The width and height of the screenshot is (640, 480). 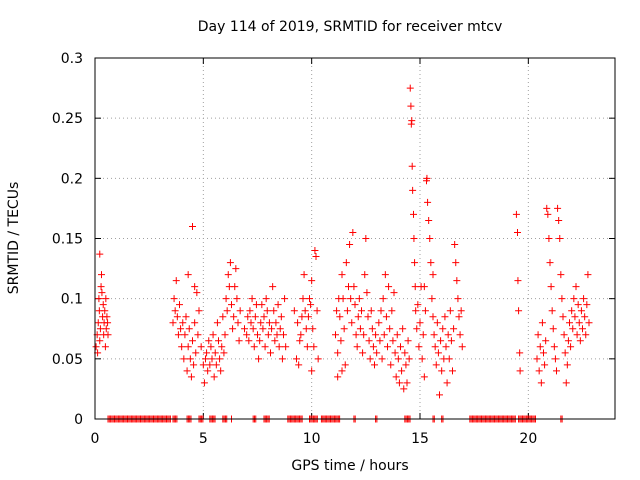 What do you see at coordinates (420, 439) in the screenshot?
I see `x-tick-label: 15` at bounding box center [420, 439].